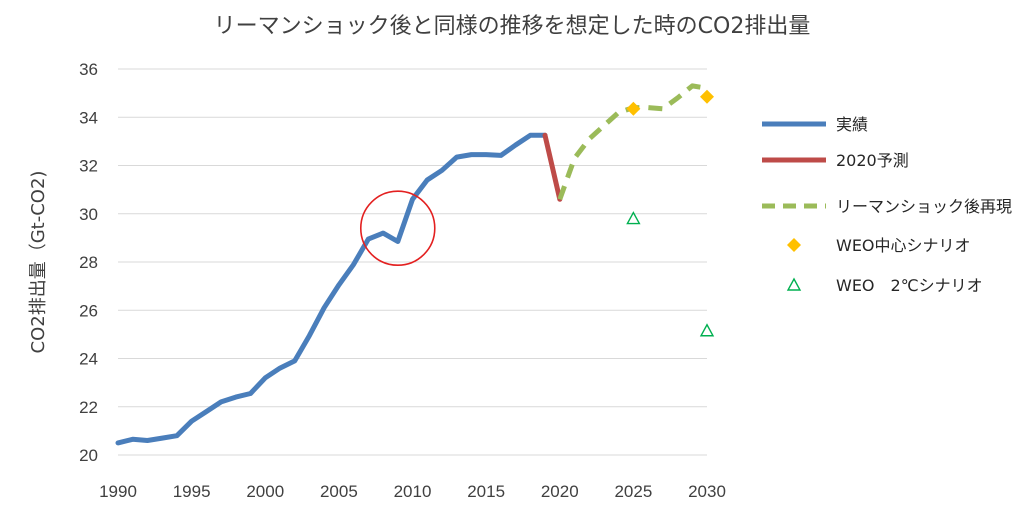  Describe the element at coordinates (38, 262) in the screenshot. I see `y-axis-label: CO2排出量（Gt-CO2)` at that location.